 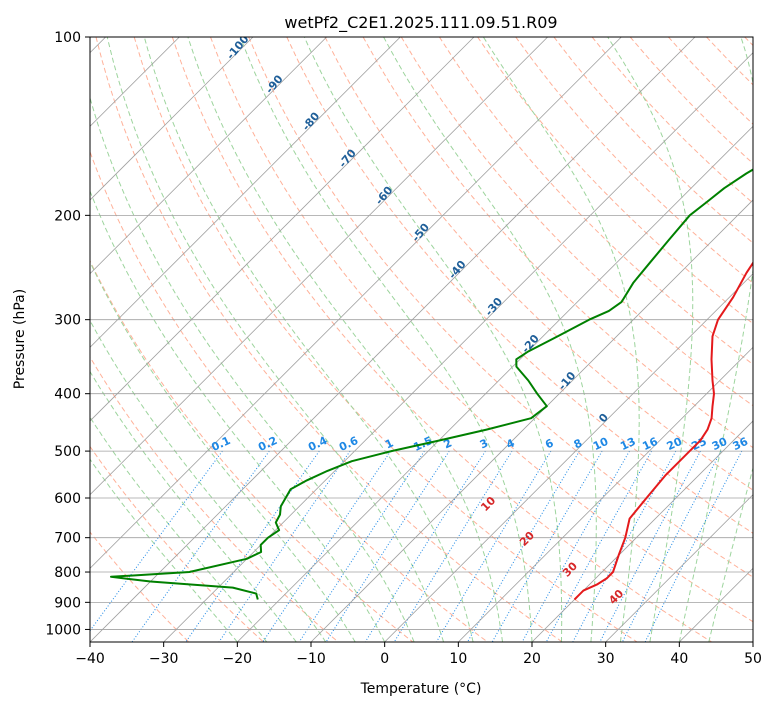 I want to click on y-tick-label: 500, so click(x=67, y=452).